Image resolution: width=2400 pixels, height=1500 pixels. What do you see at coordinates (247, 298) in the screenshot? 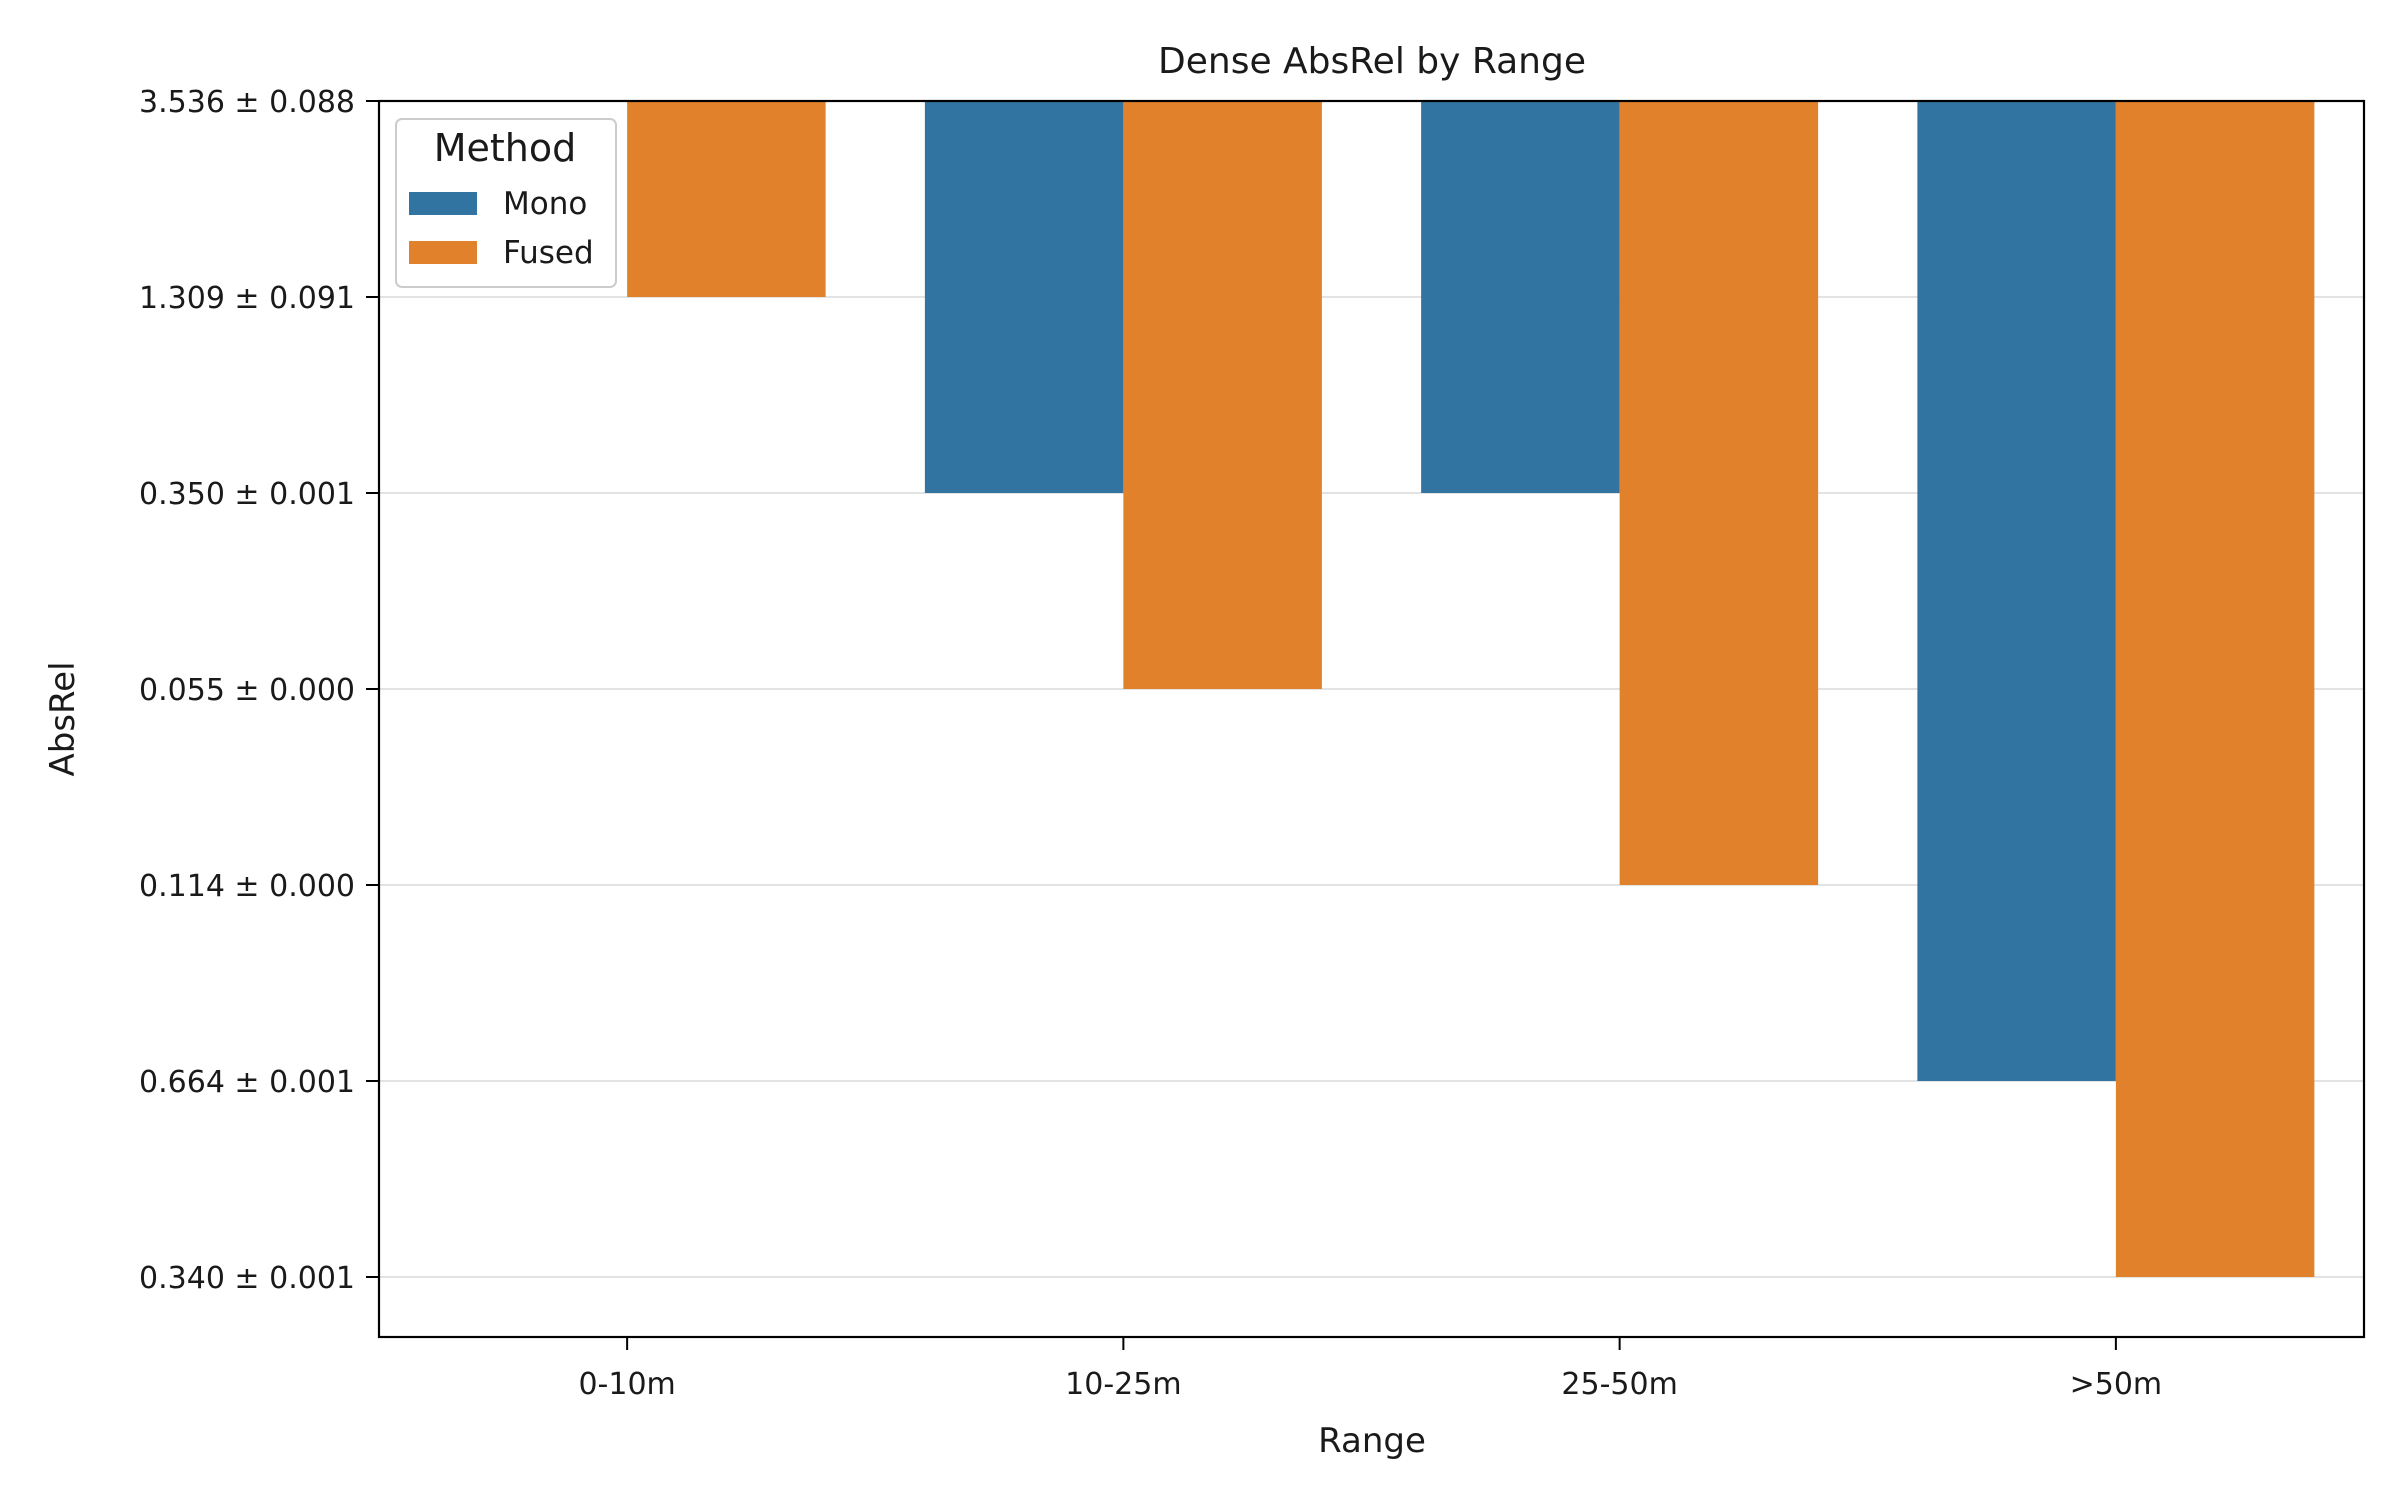
I see `y-tick-label: 1.309 ± 0.091` at bounding box center [247, 298].